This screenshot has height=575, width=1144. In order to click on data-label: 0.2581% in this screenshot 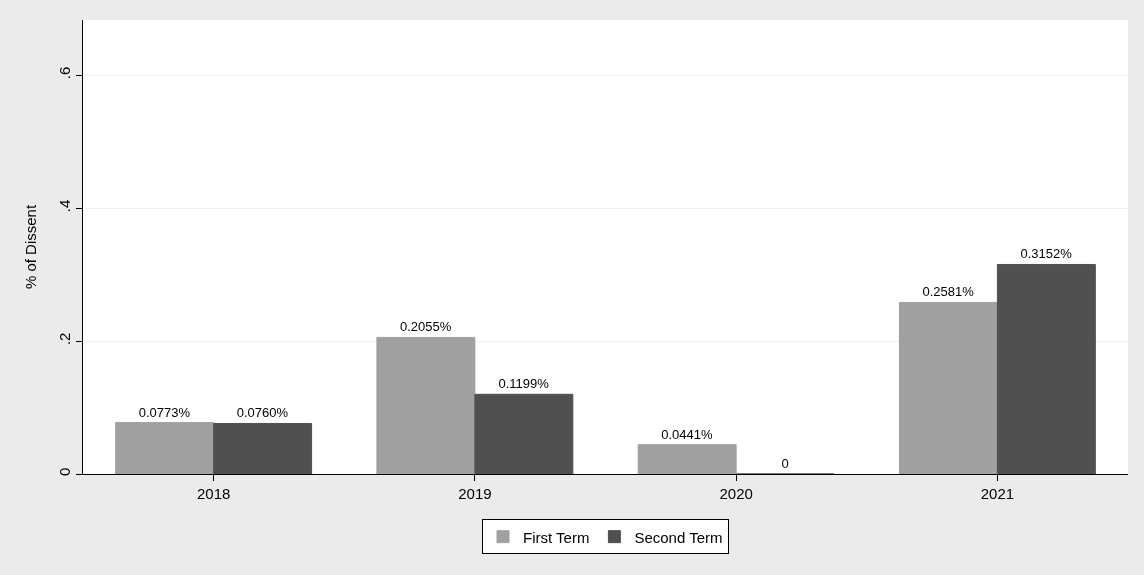, I will do `click(948, 292)`.